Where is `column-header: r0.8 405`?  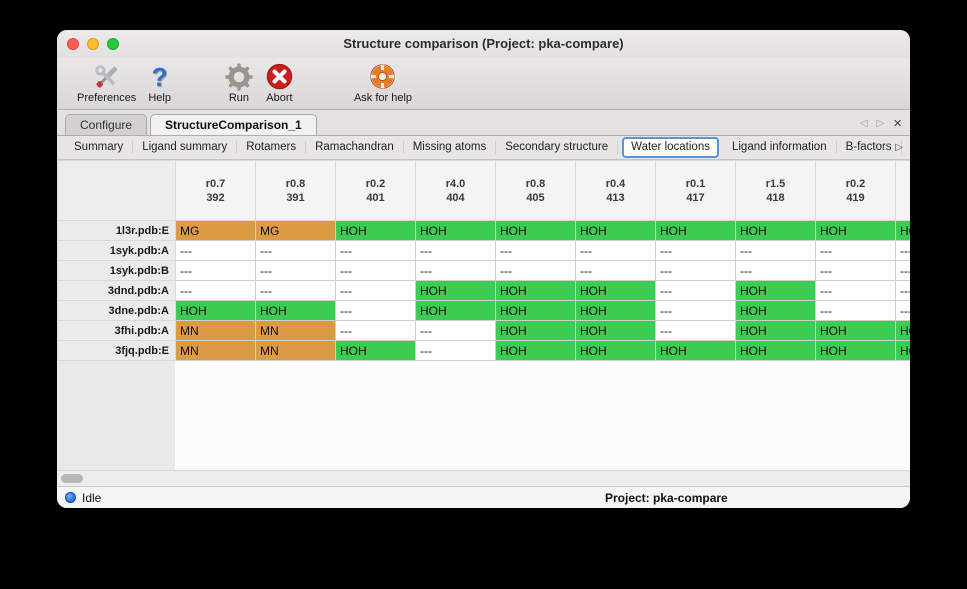 column-header: r0.8 405 is located at coordinates (535, 190).